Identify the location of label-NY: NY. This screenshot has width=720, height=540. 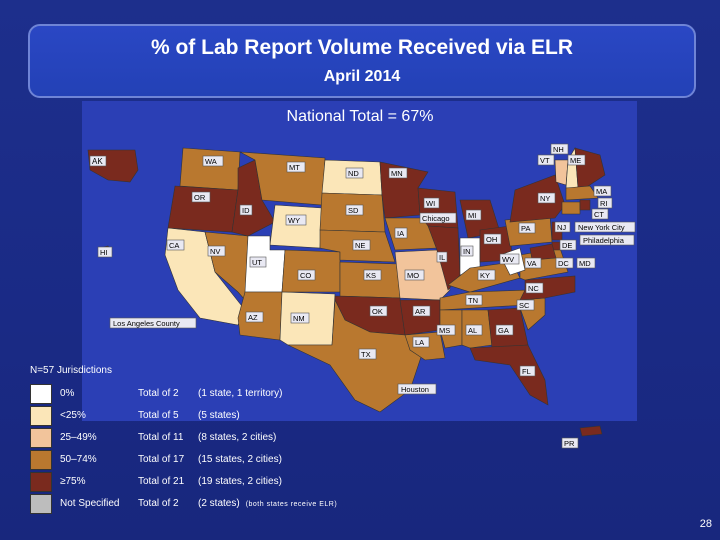
(545, 198).